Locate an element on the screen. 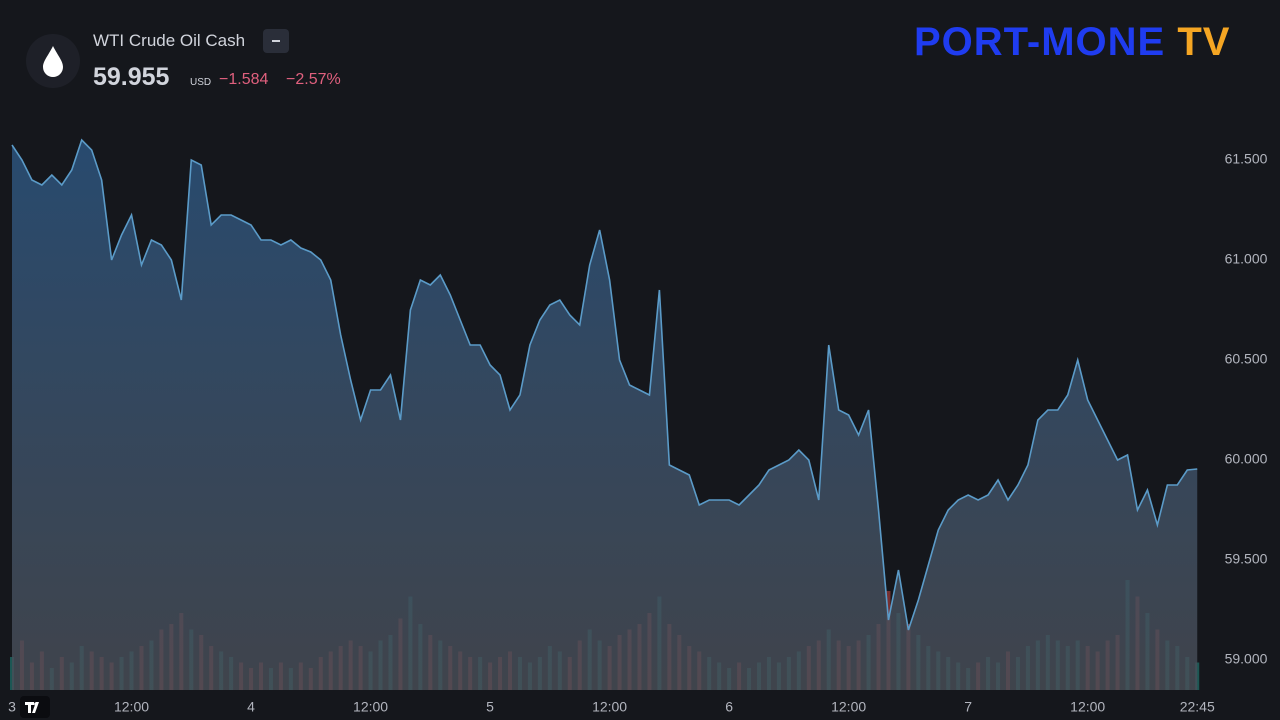  price-change: −1.584 is located at coordinates (244, 79).